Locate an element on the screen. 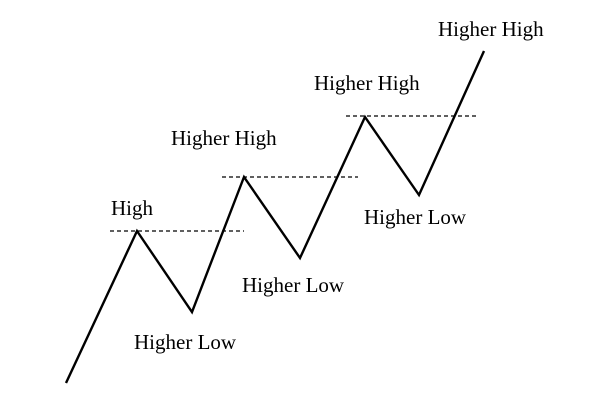 The width and height of the screenshot is (600, 400). label-high: High is located at coordinates (132, 208).